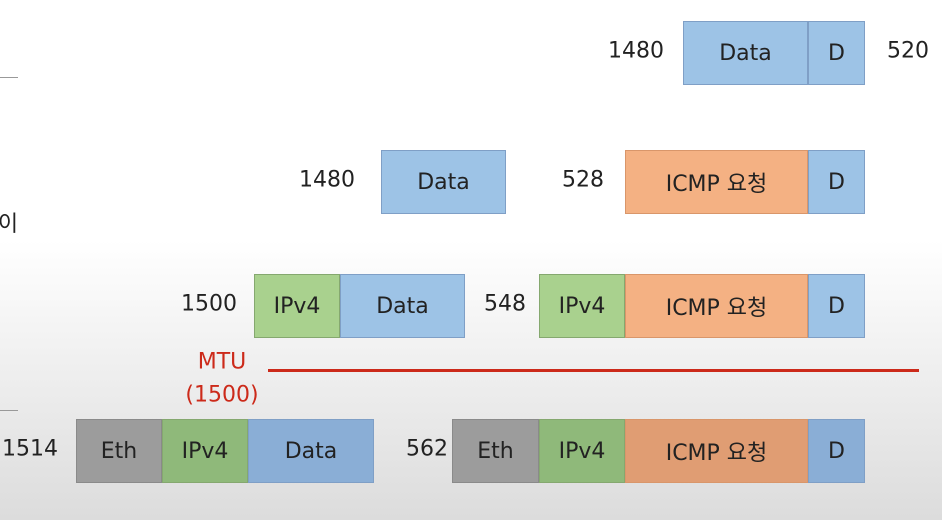 The image size is (942, 520). What do you see at coordinates (593, 370) in the screenshot?
I see `mtu-line` at bounding box center [593, 370].